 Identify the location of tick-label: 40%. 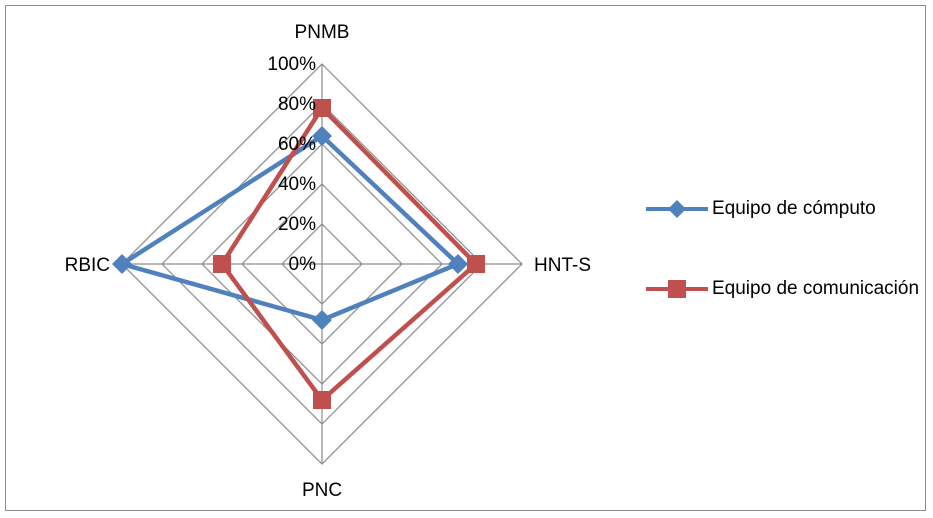
(297, 184).